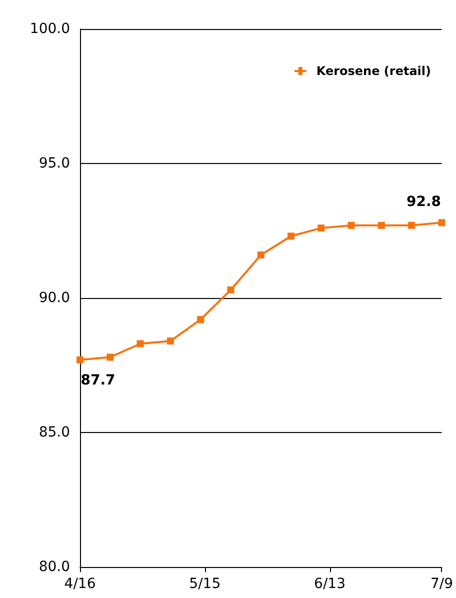 The height and width of the screenshot is (598, 456). I want to click on y-tick-label: 100.0, so click(50, 29).